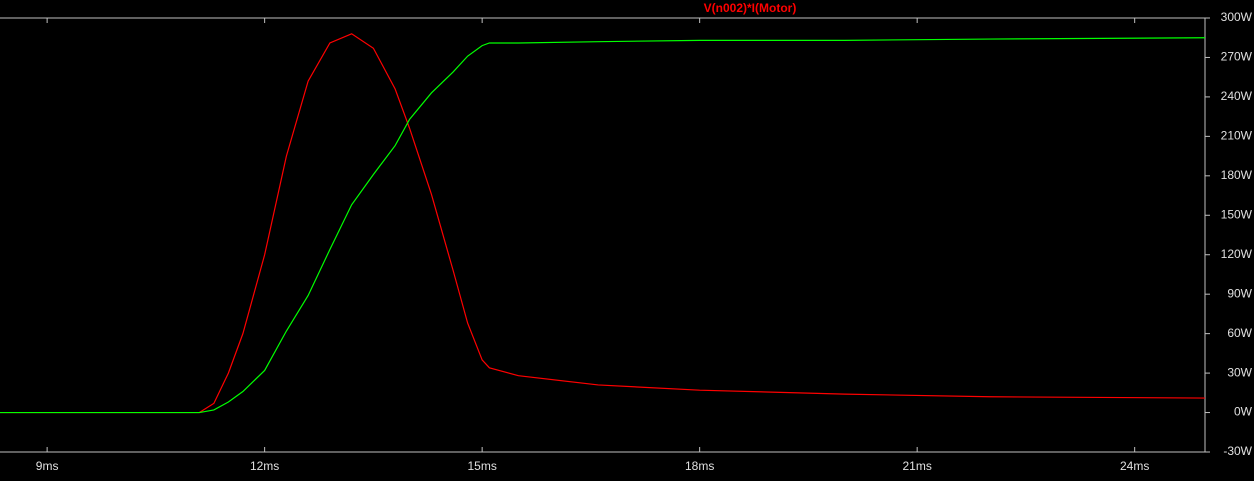 The image size is (1254, 481). What do you see at coordinates (699, 466) in the screenshot?
I see `x-tick-label: 18ms` at bounding box center [699, 466].